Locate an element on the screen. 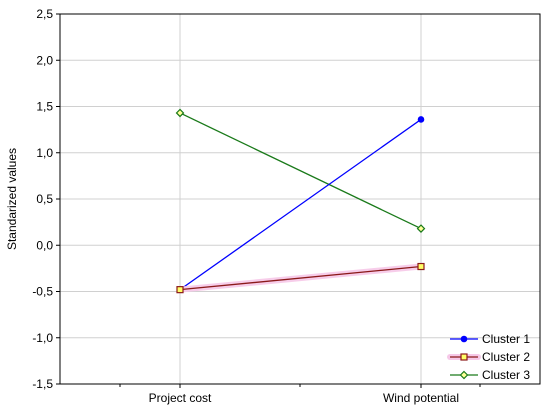 The image size is (550, 409). x-tick-label: Wind potential is located at coordinates (421, 398).